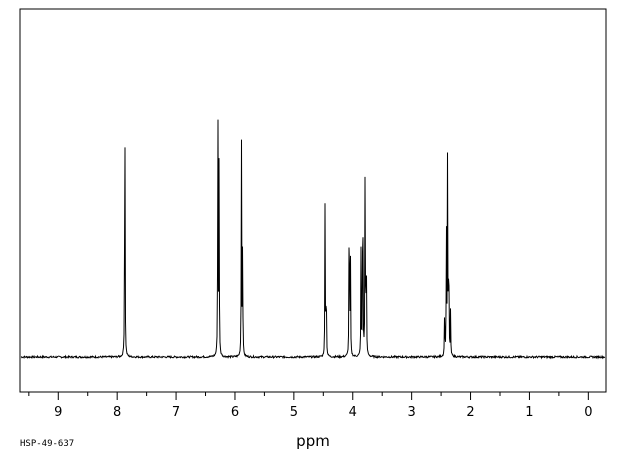 This screenshot has height=455, width=620. I want to click on tick-label: 5, so click(294, 412).